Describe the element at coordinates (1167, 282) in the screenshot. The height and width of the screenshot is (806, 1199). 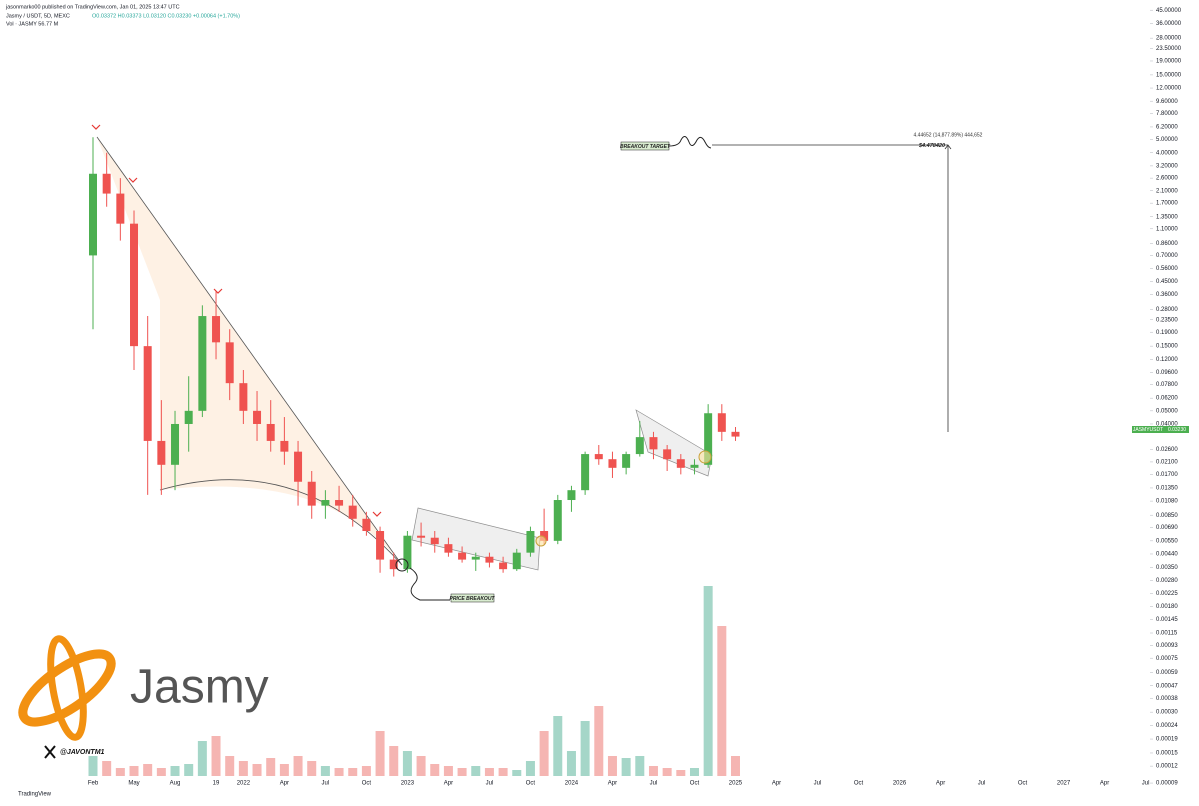
I see `y-tick-label: 0.45000` at that location.